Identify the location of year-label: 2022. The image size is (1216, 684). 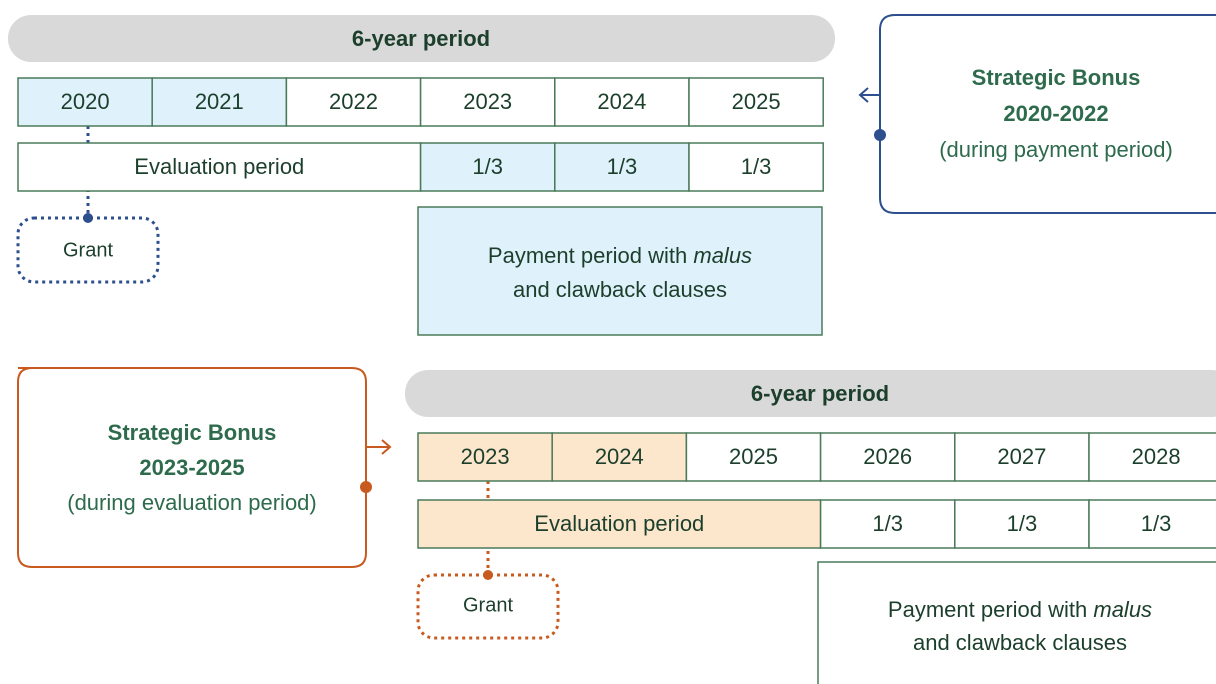
(353, 101).